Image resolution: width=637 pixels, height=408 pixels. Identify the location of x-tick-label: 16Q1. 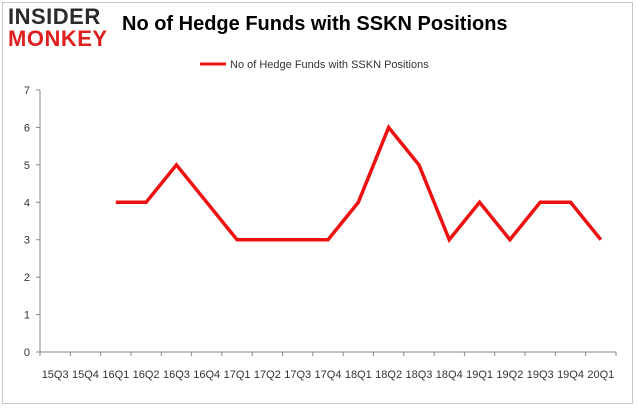
(115, 375).